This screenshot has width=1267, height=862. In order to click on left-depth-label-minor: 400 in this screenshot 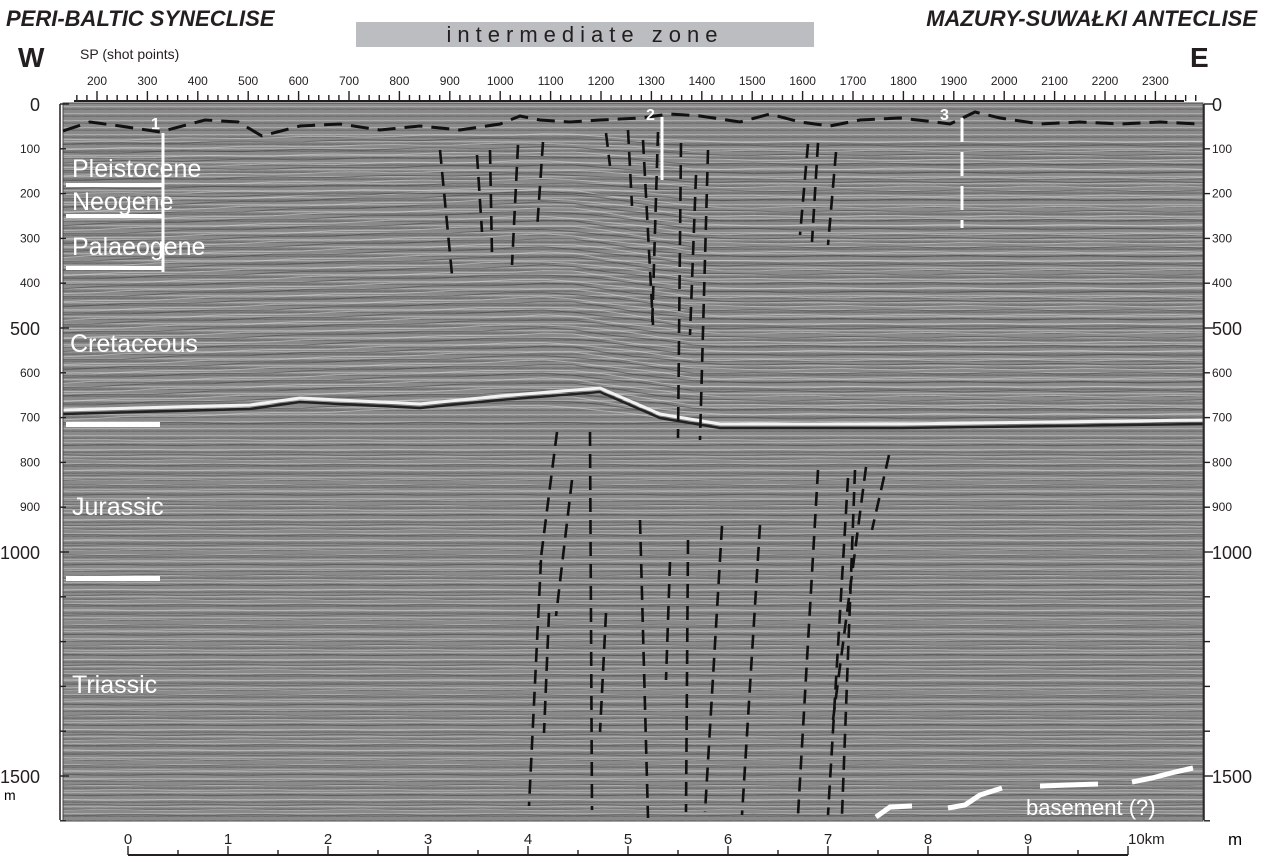, I will do `click(30, 283)`.